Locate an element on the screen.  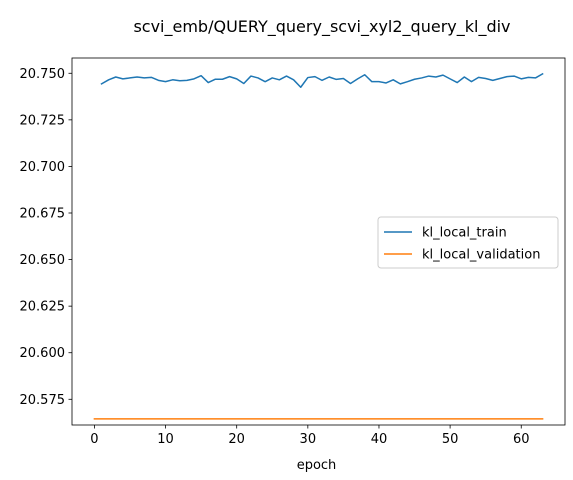
series-line-kl_local_train is located at coordinates (322, 80).